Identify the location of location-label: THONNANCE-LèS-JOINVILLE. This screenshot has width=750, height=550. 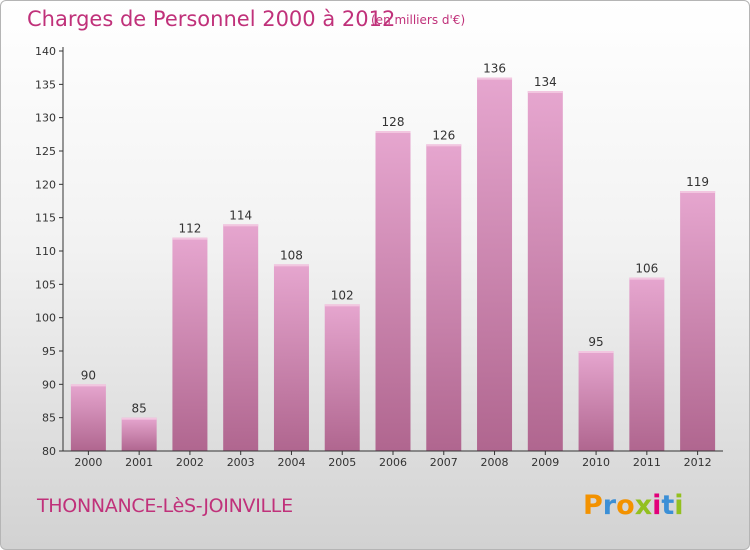
(165, 506).